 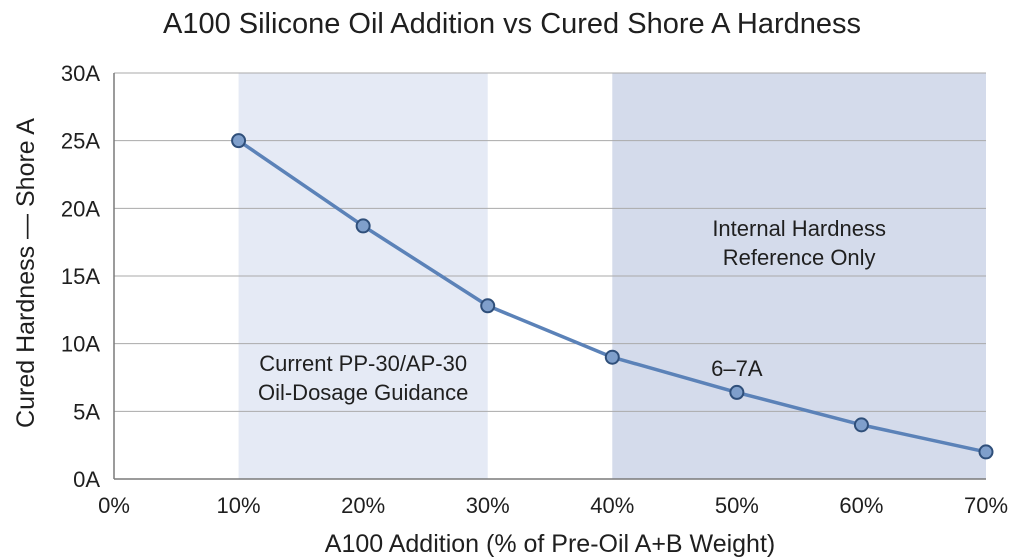 I want to click on band-label-1: Current PP-30/AP-30, so click(x=363, y=363).